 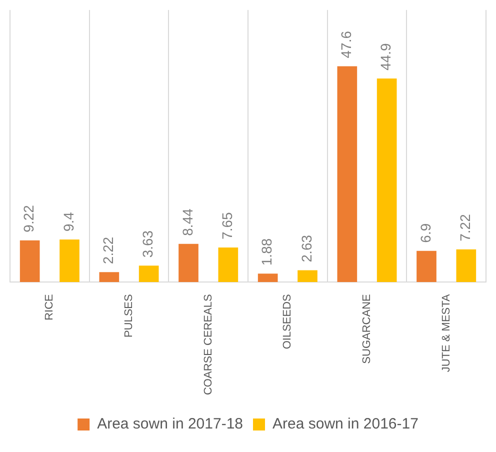 What do you see at coordinates (306, 248) in the screenshot?
I see `data-label: 2.63` at bounding box center [306, 248].